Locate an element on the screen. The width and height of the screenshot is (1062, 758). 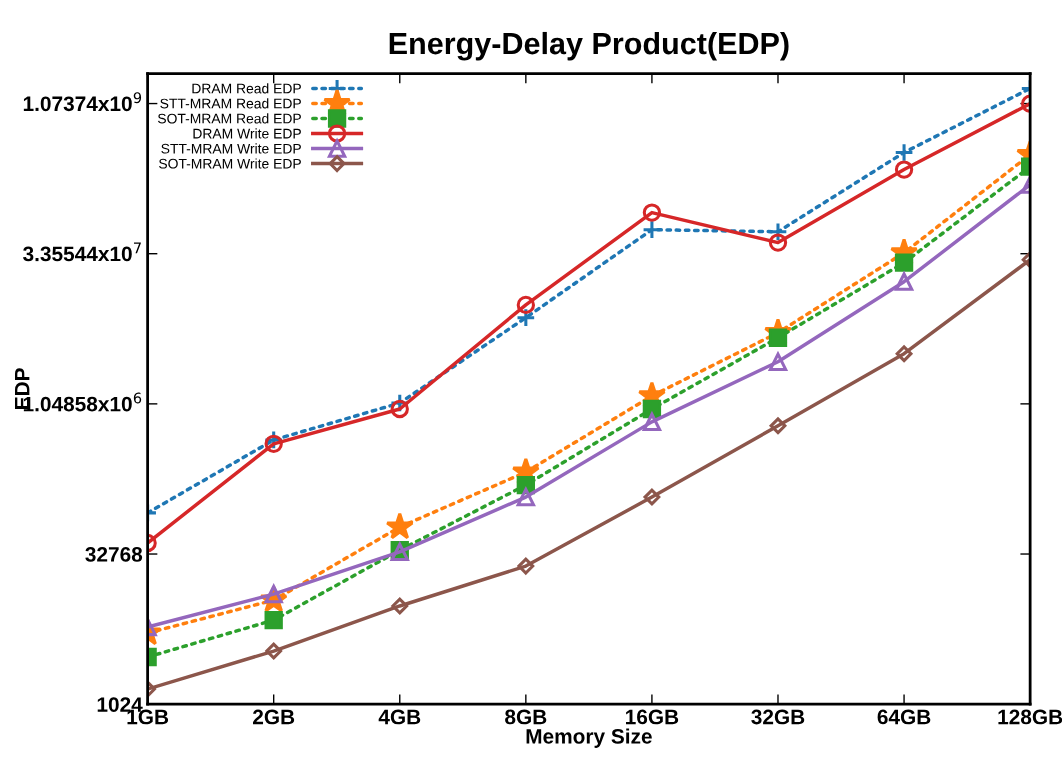
x-tick-label: 128GB is located at coordinates (1030, 717).